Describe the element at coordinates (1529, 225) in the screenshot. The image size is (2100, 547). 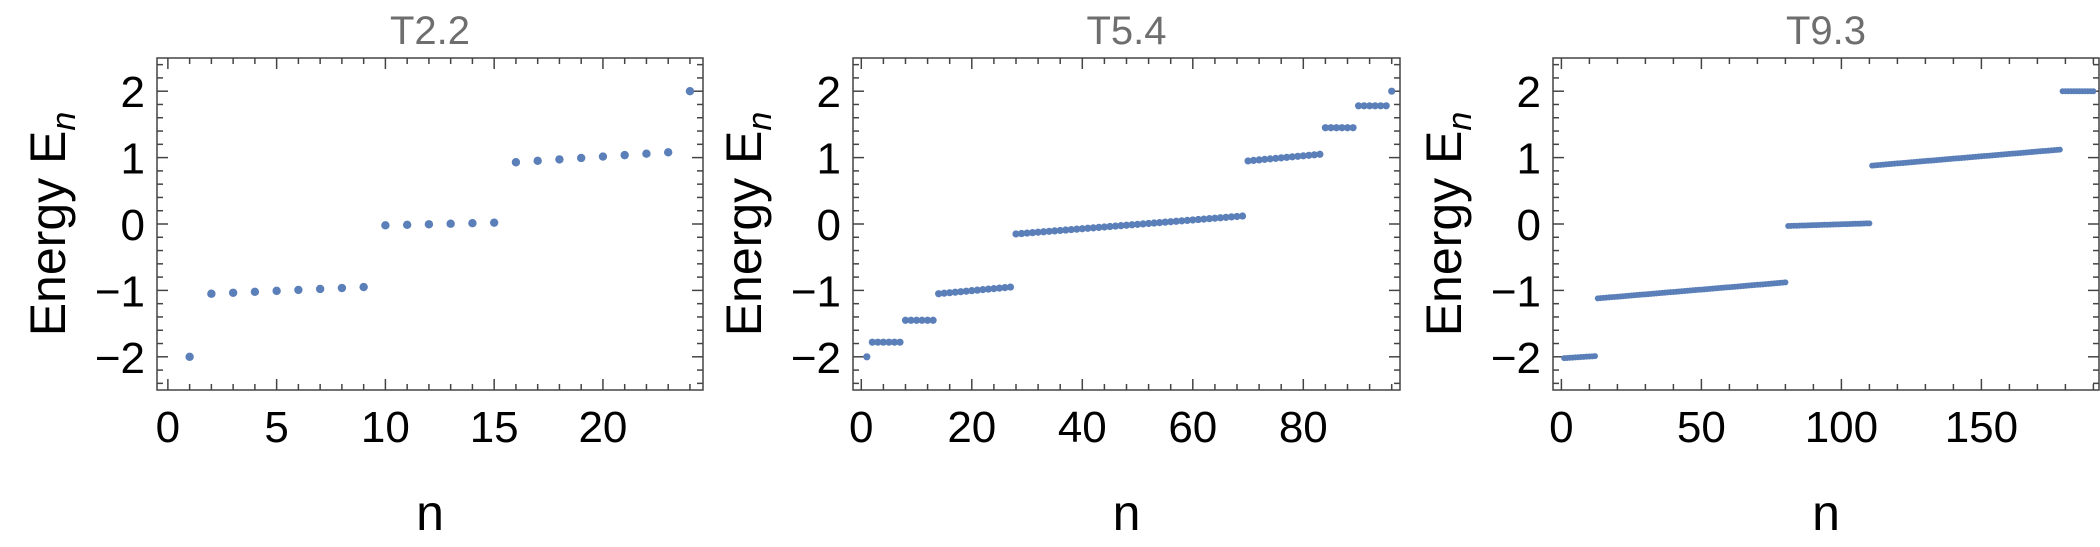
I see `panel-3-ytick-label: 0` at that location.